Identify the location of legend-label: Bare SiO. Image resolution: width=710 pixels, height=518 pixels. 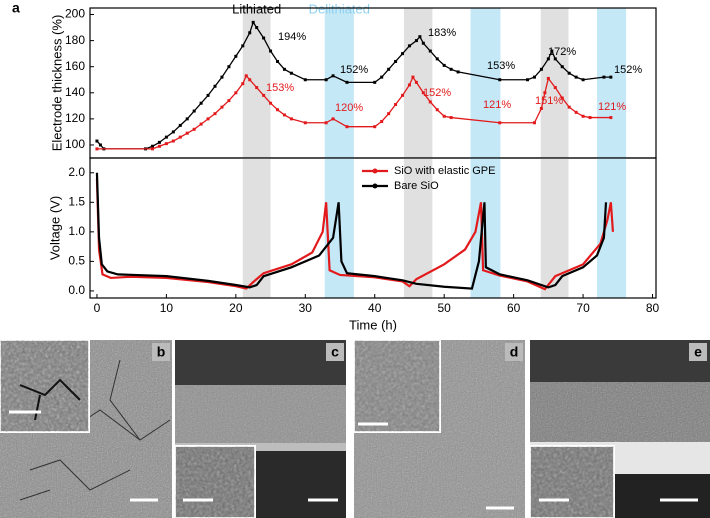
(416, 186).